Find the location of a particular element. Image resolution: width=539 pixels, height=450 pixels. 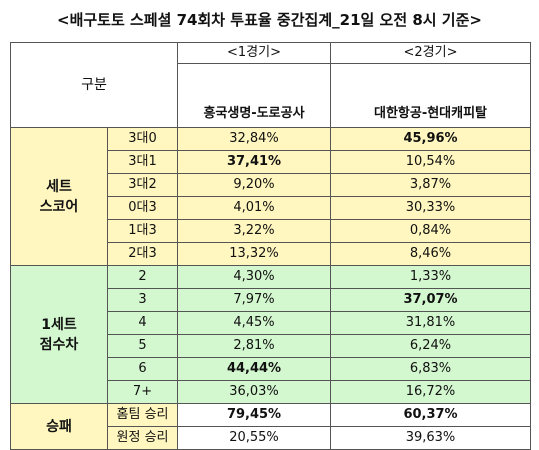

set-score-row: 1대3 3,22% 0,84% is located at coordinates (271, 231).